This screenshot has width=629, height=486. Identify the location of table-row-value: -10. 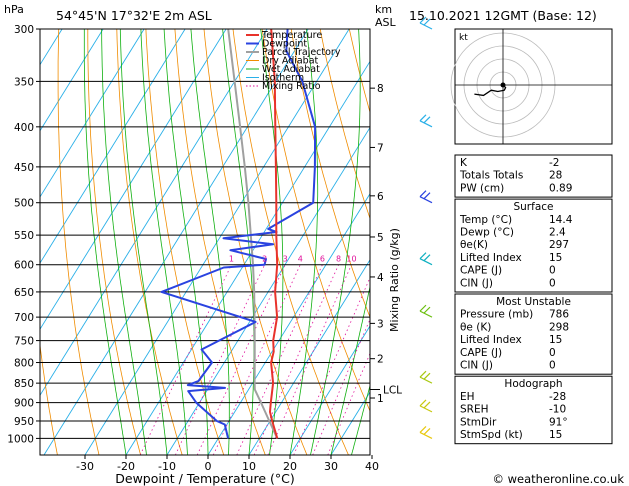
(557, 410).